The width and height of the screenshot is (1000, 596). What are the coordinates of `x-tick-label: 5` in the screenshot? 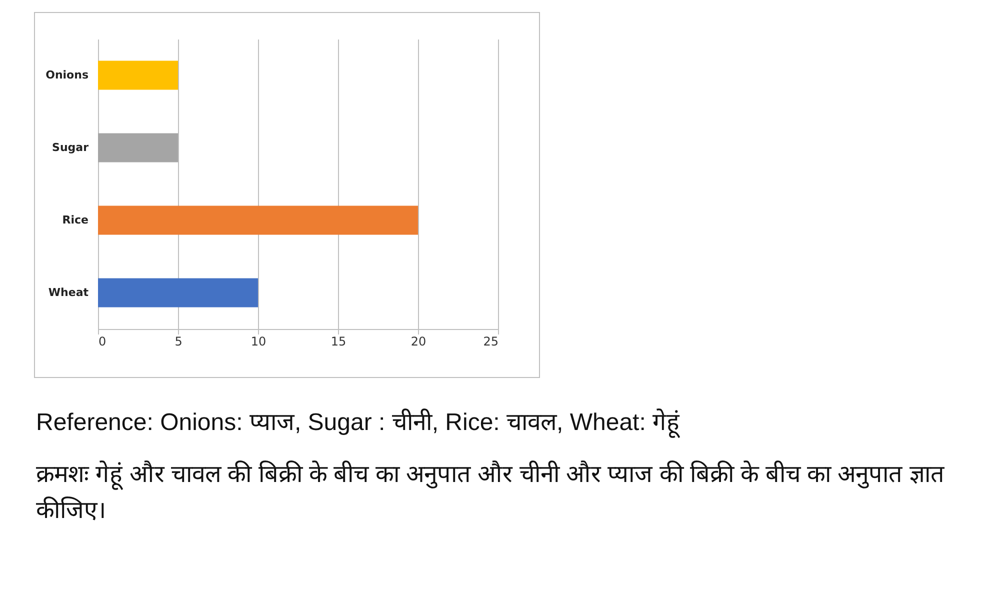 It's located at (178, 341).